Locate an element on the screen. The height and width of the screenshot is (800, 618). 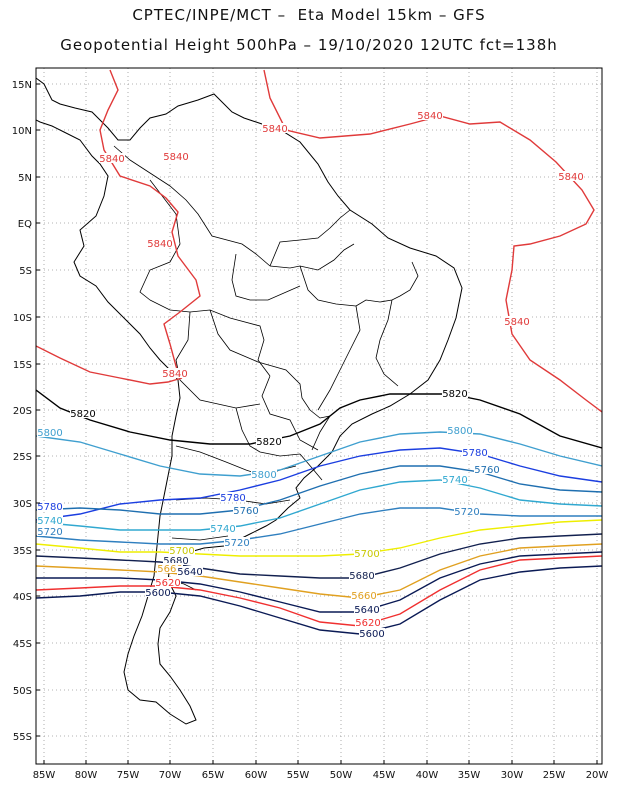
lon-tick-label: 85W is located at coordinates (44, 775).